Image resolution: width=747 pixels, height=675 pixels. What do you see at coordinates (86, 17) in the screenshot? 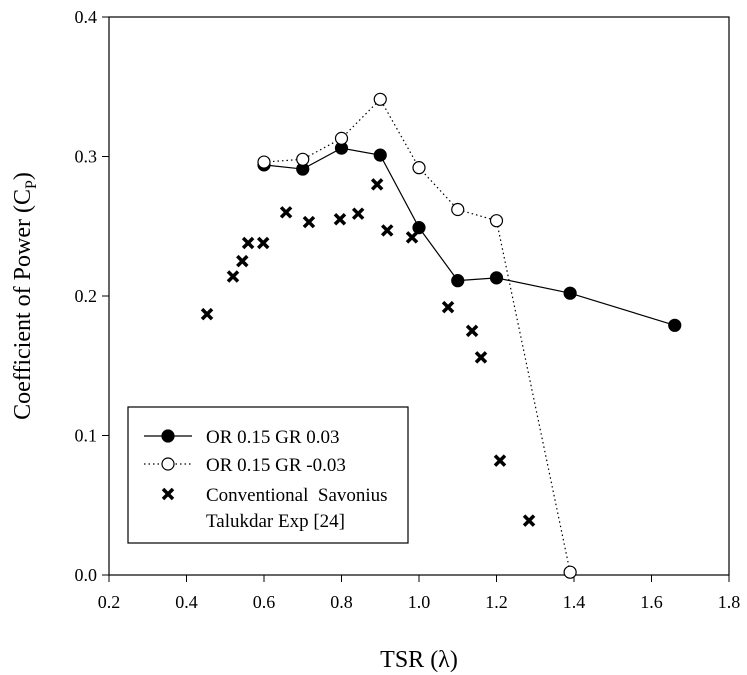
I see `y-tick-label: 0.4` at bounding box center [86, 17].